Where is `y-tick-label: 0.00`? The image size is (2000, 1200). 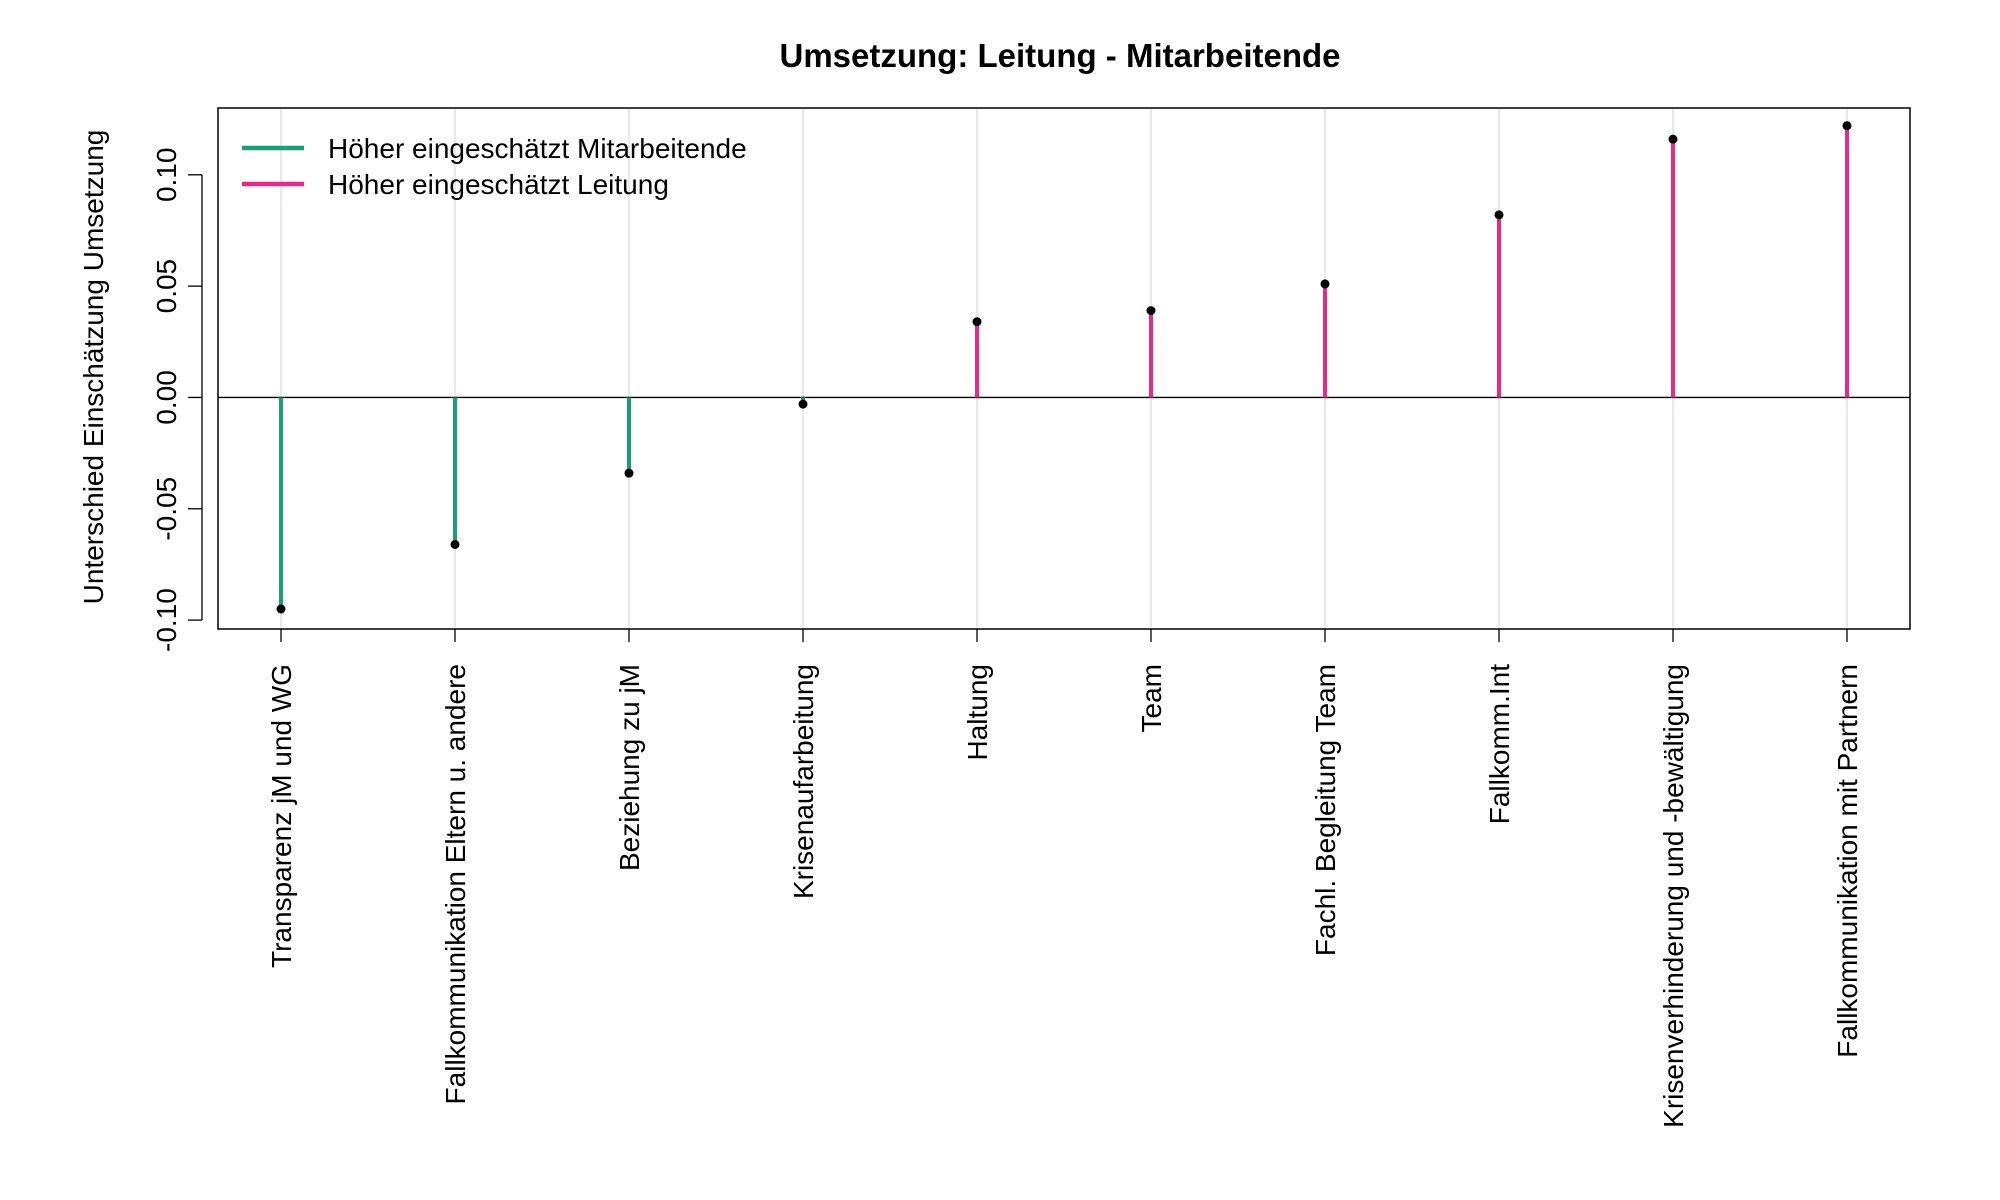
y-tick-label: 0.00 is located at coordinates (166, 397).